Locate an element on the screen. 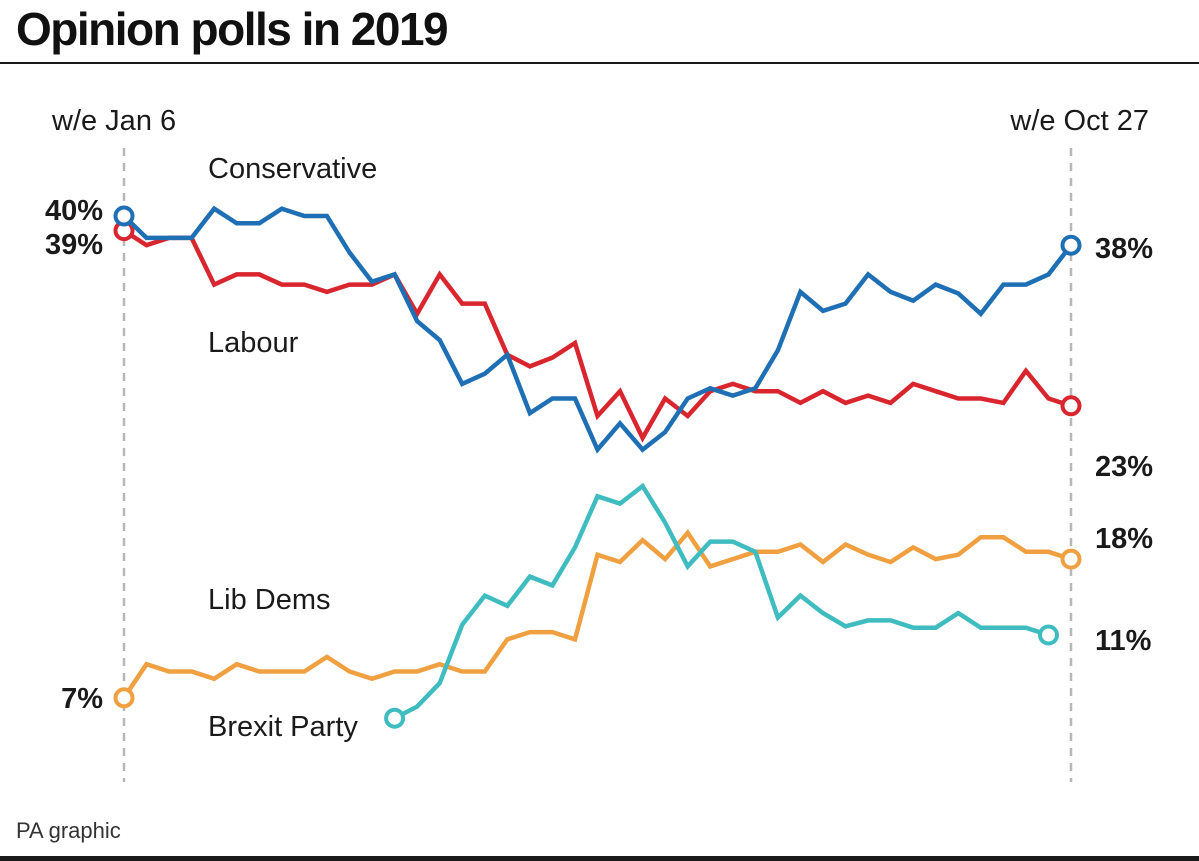  series-start-marker-brexit-party is located at coordinates (395, 718).